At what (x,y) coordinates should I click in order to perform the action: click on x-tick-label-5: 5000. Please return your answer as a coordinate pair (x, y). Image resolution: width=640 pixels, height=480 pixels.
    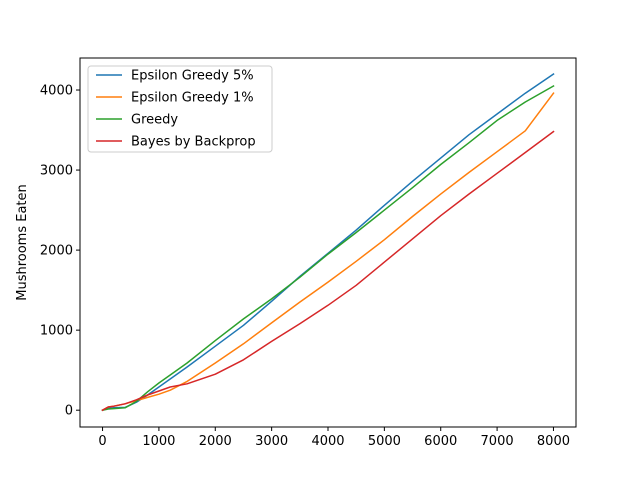
    Looking at the image, I should click on (384, 441).